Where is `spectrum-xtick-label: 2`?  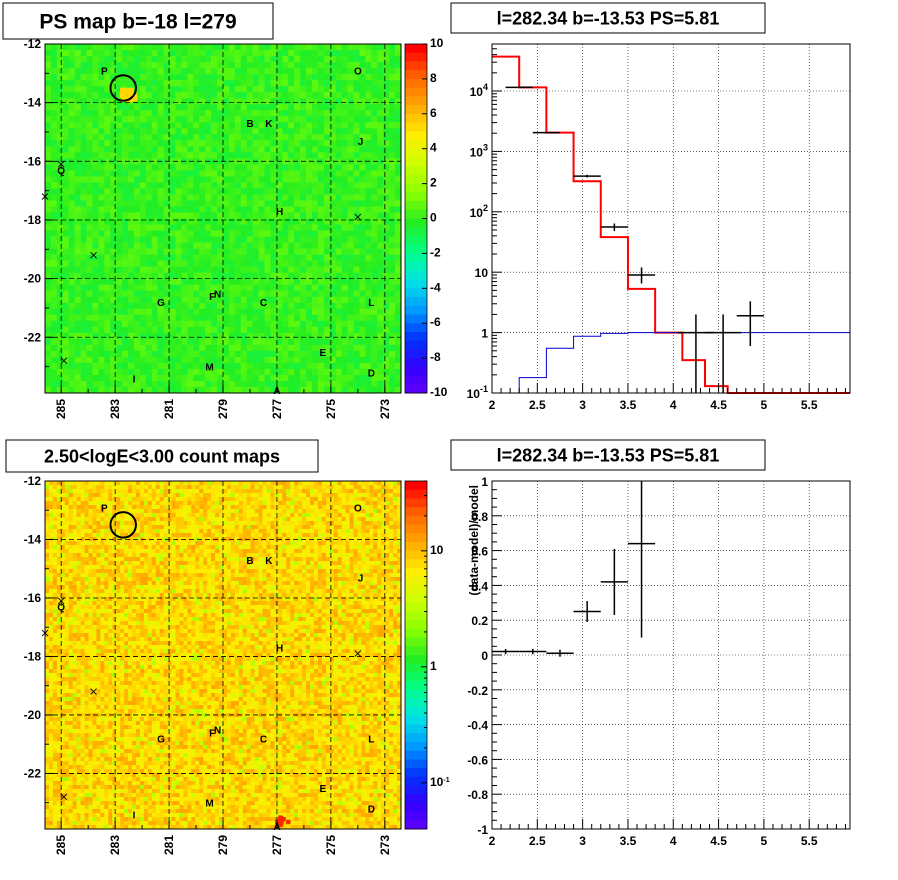
spectrum-xtick-label: 2 is located at coordinates (492, 405).